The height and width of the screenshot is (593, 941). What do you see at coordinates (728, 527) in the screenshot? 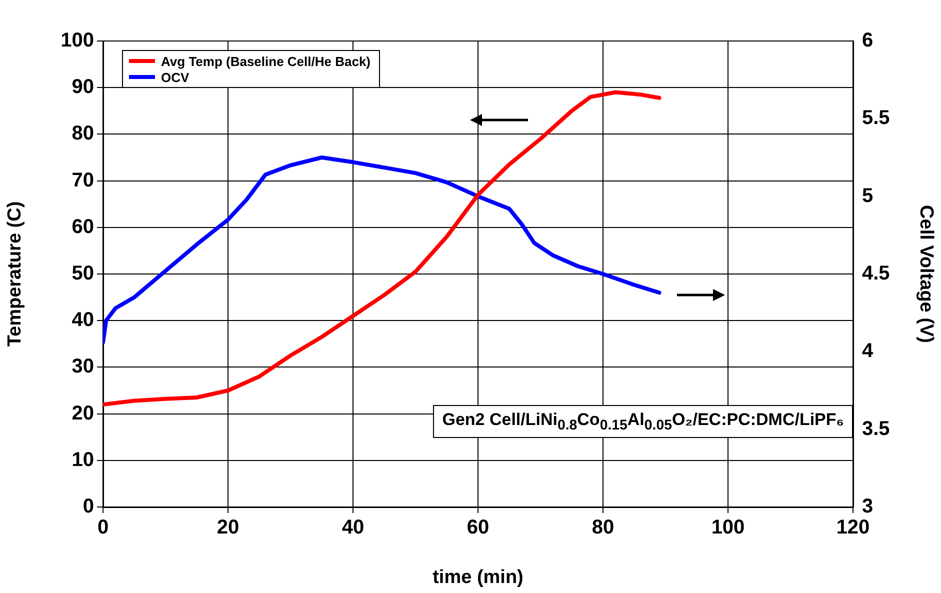
I see `x-tick-label: 100` at bounding box center [728, 527].